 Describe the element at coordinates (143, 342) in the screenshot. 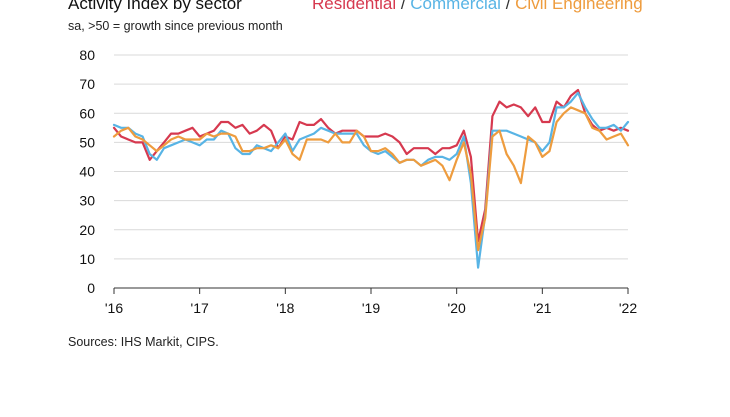

I see `source-note: Sources: IHS Markit, CIPS.` at that location.